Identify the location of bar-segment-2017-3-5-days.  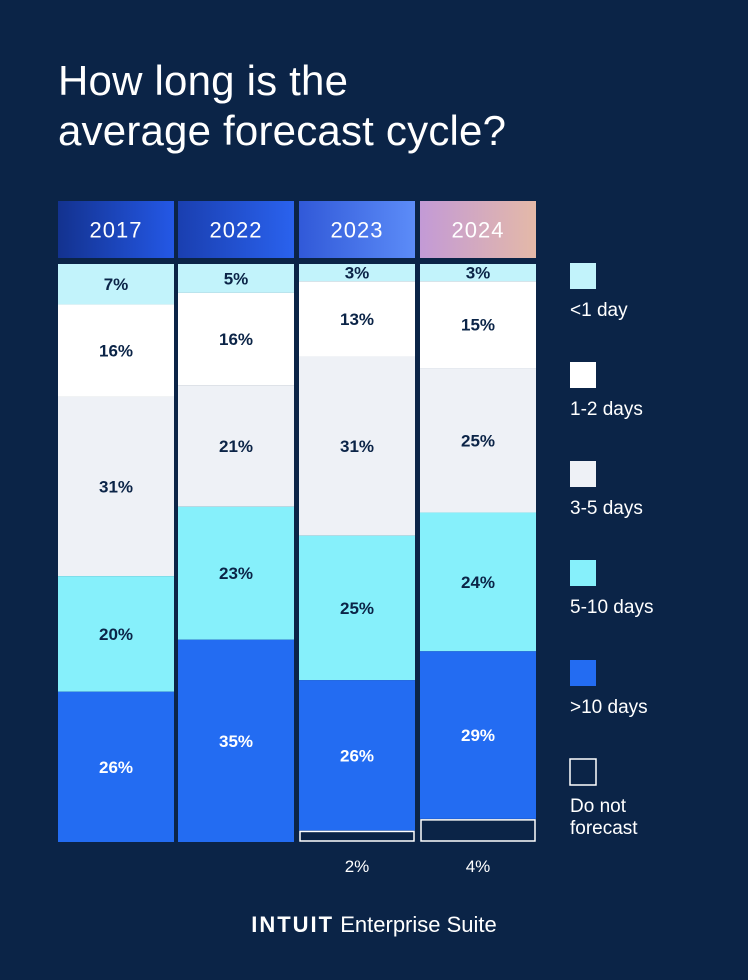
(116, 486).